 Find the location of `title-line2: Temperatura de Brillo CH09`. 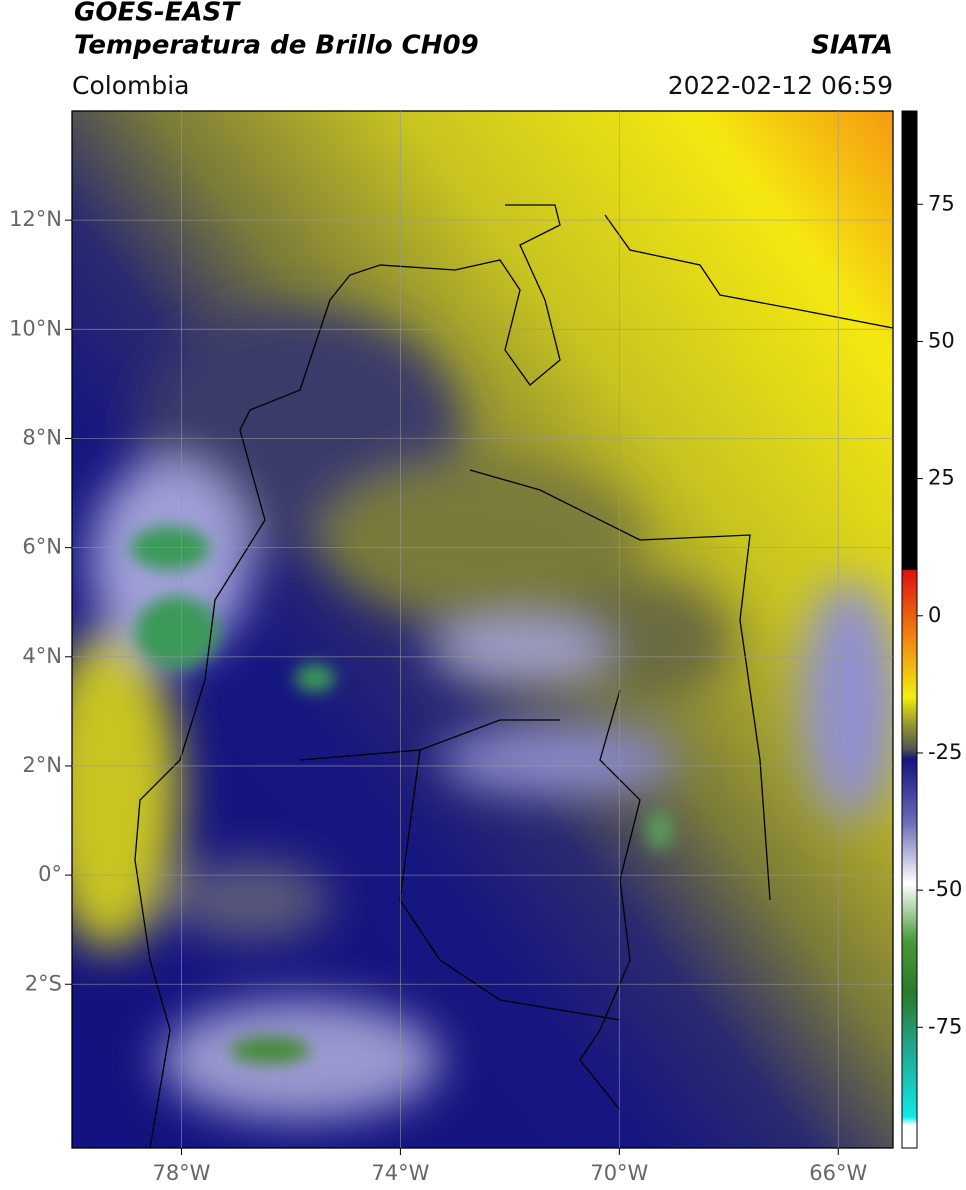

title-line2: Temperatura de Brillo CH09 is located at coordinates (276, 46).